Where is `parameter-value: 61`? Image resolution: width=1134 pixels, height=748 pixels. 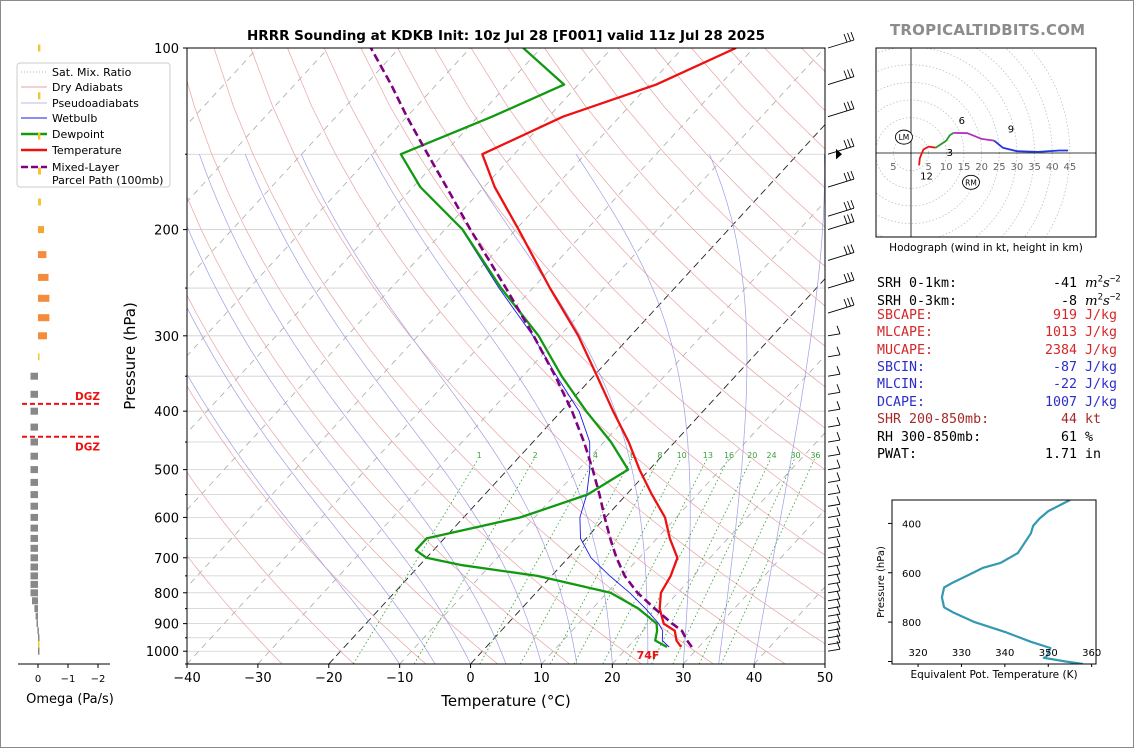 parameter-value: 61 is located at coordinates (1068, 437).